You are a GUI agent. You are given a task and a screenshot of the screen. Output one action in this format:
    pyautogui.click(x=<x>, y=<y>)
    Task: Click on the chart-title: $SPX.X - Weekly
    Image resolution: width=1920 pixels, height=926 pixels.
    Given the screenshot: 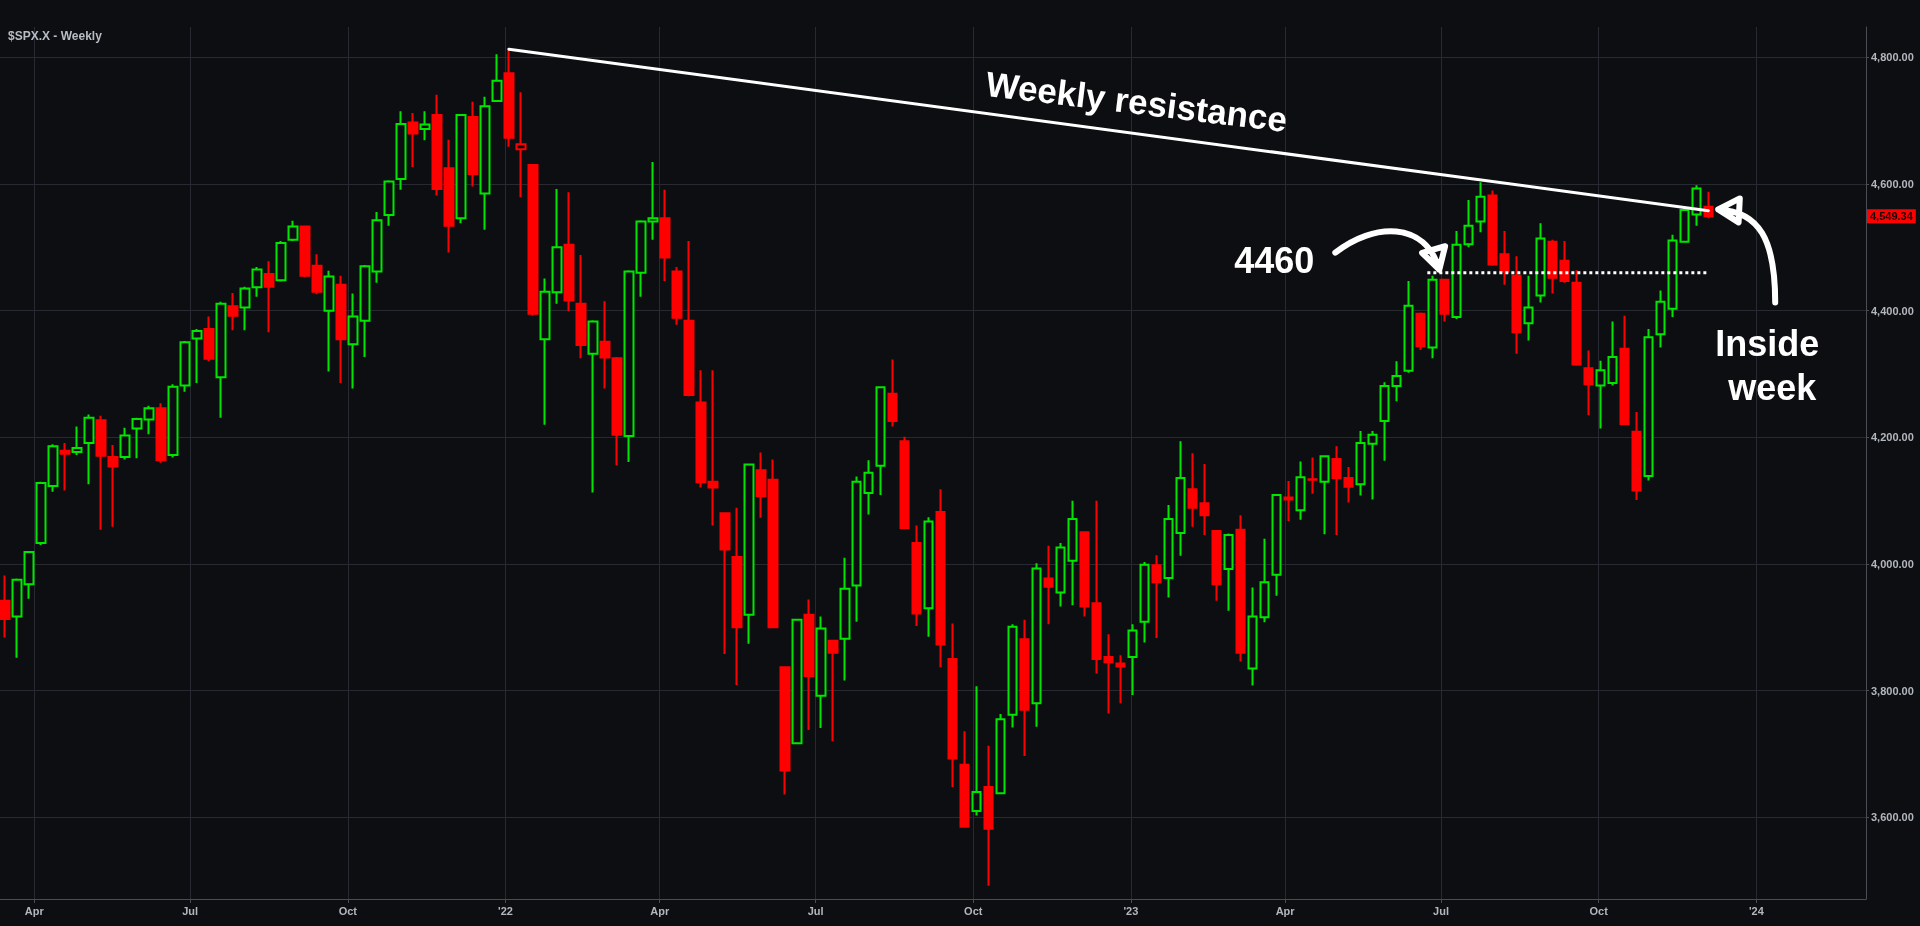 What is the action you would take?
    pyautogui.click(x=55, y=36)
    